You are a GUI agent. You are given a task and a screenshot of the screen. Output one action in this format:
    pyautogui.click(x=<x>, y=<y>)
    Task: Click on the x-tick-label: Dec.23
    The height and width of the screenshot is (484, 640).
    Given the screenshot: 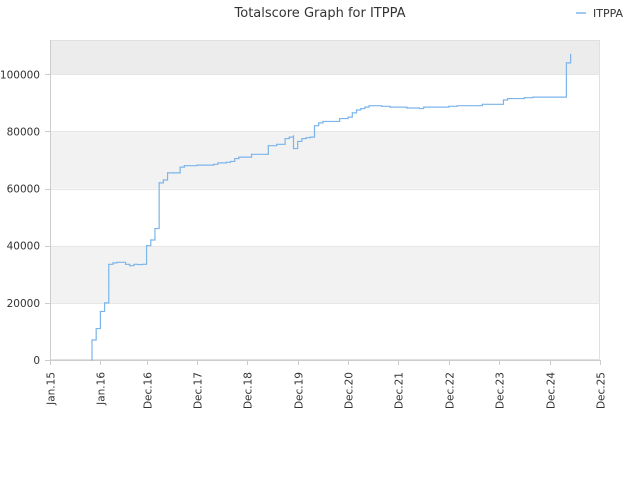 What is the action you would take?
    pyautogui.click(x=501, y=390)
    